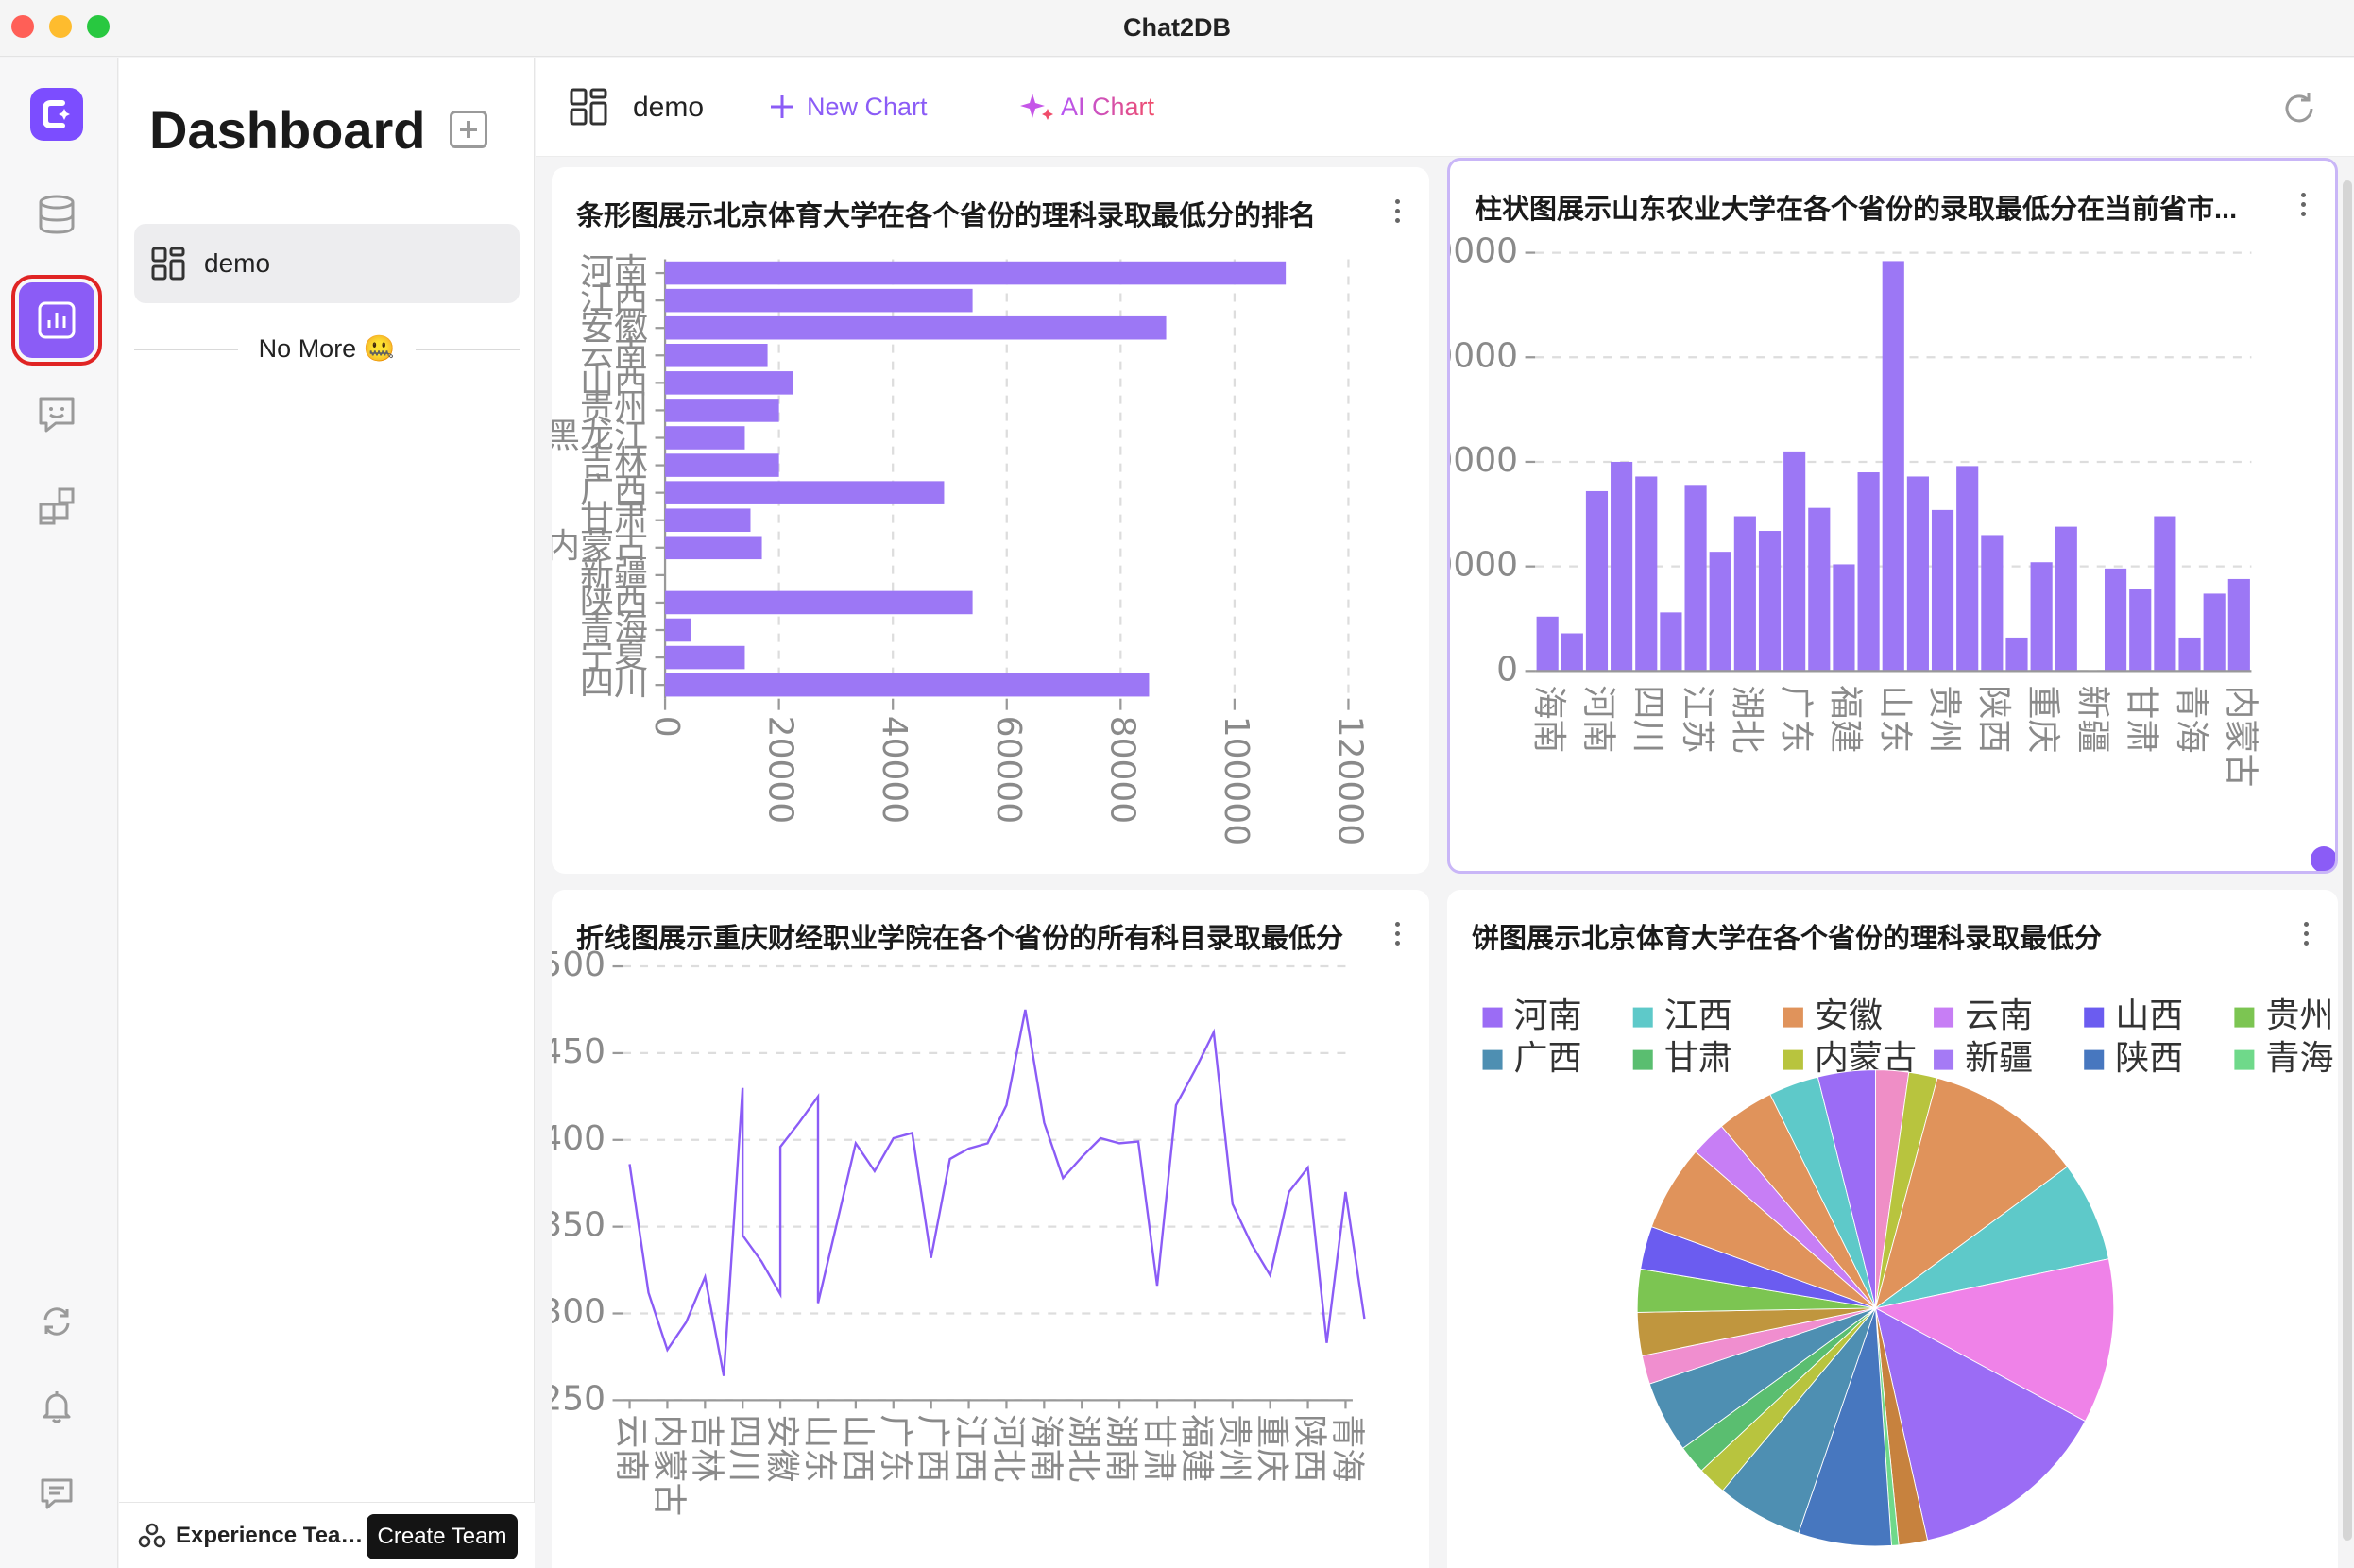 This screenshot has height=1568, width=2354. I want to click on page-title: Dashboard, so click(287, 130).